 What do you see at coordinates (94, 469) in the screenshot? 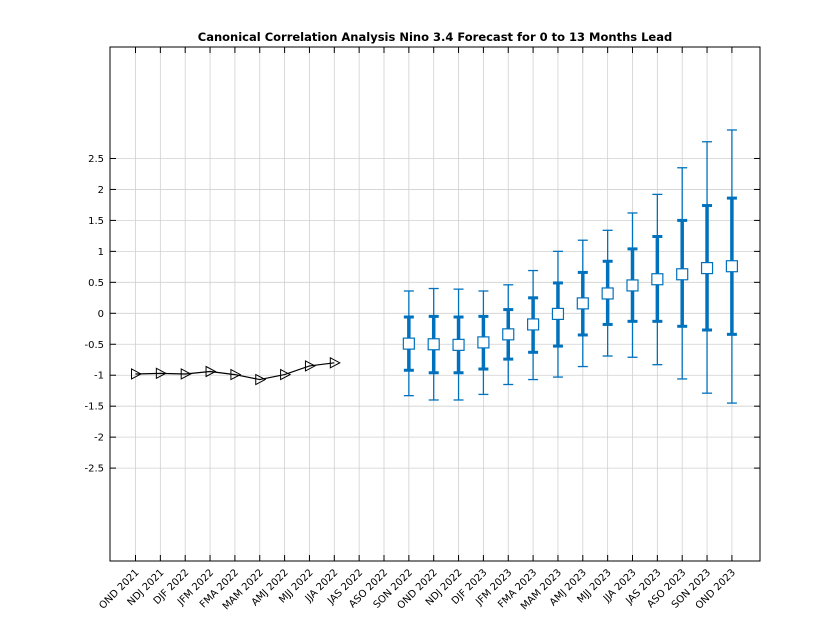
I see `y-tick-label: -2.5` at bounding box center [94, 469].